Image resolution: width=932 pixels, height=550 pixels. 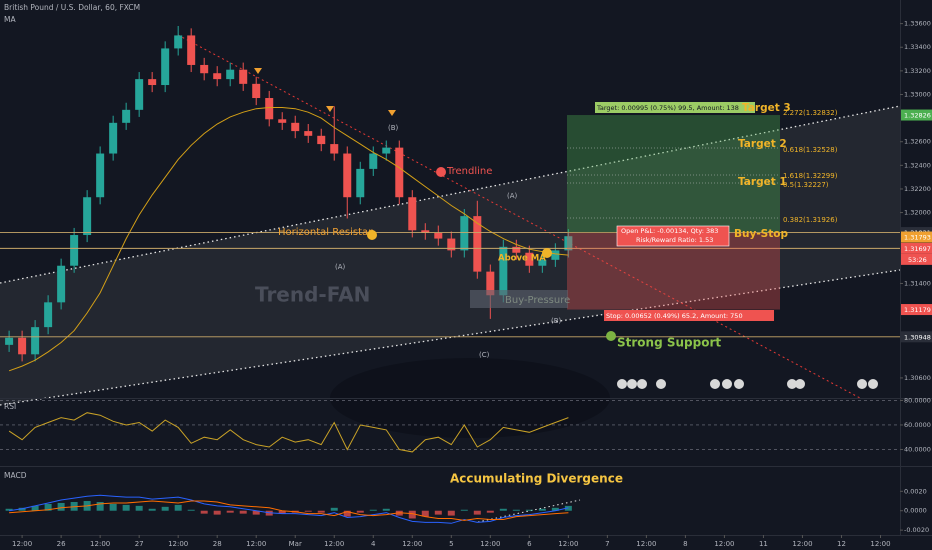 I want to click on y-tick-label: 1.33000, so click(x=917, y=94).